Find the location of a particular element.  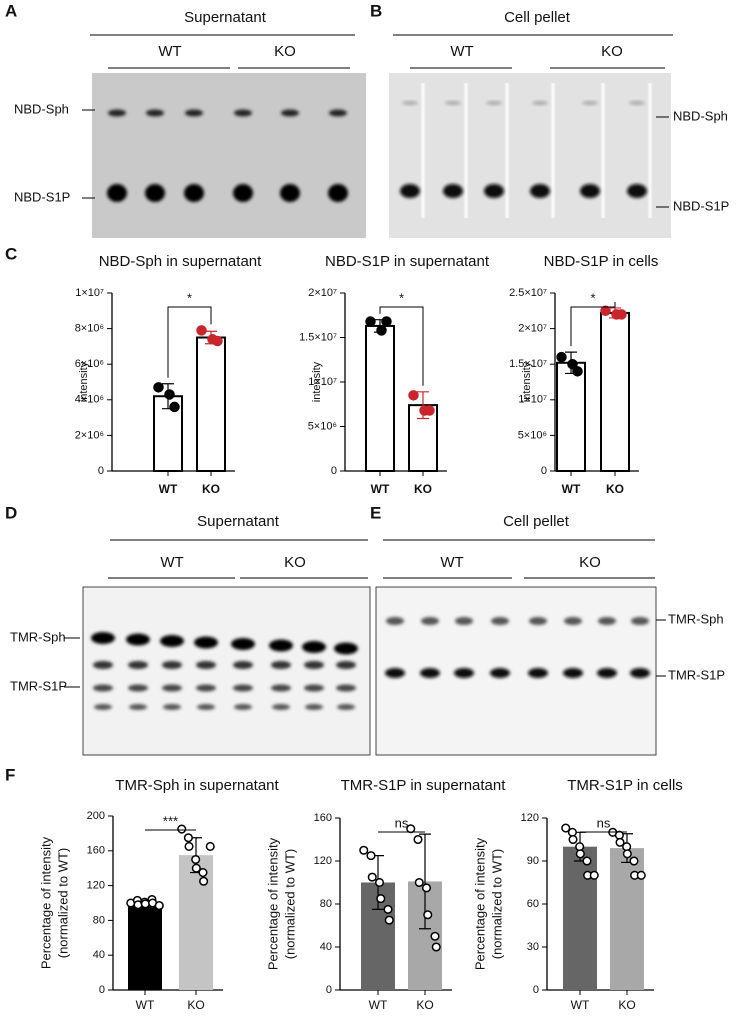

y-tick-label: 5×10⁶ is located at coordinates (532, 435).